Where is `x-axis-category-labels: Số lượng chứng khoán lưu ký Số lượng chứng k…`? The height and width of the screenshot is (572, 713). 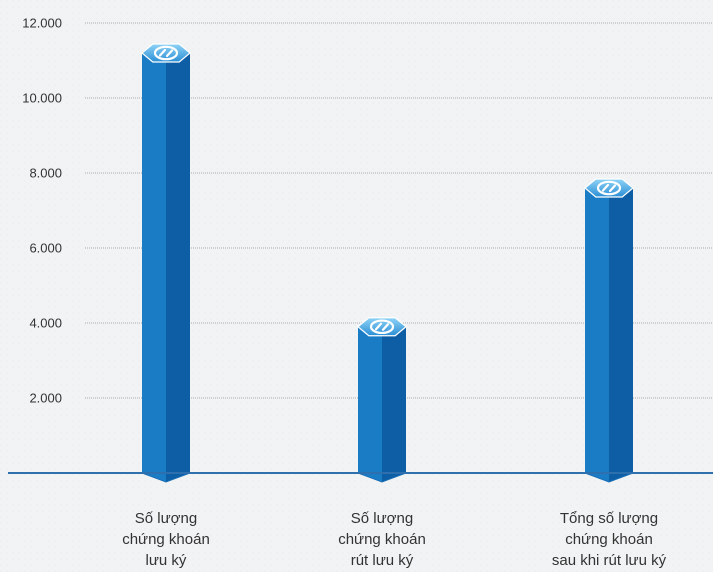 x-axis-category-labels: Số lượng chứng khoán lưu ký Số lượng chứng k… is located at coordinates (394, 539).